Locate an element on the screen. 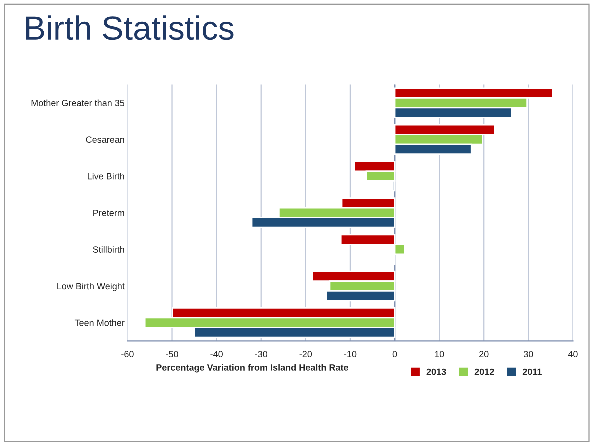  y-tick-label: Low Birth Weight is located at coordinates (91, 287).